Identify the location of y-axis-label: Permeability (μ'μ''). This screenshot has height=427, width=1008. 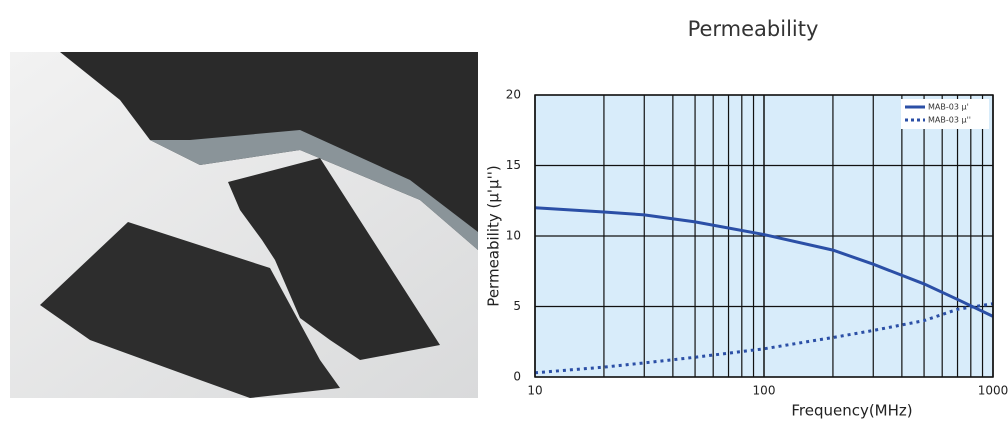
(494, 235).